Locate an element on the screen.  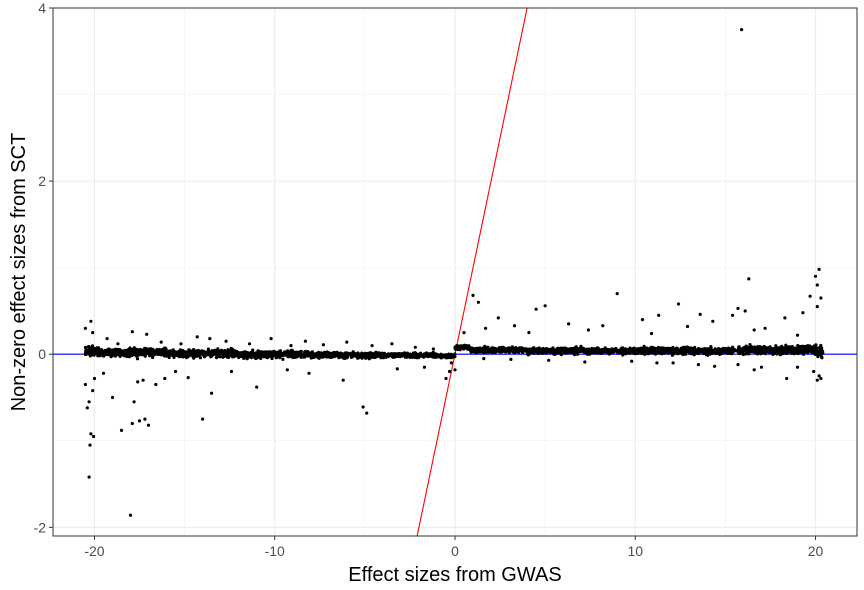
y-axis: -2 0 2 4 is located at coordinates (43, 267).